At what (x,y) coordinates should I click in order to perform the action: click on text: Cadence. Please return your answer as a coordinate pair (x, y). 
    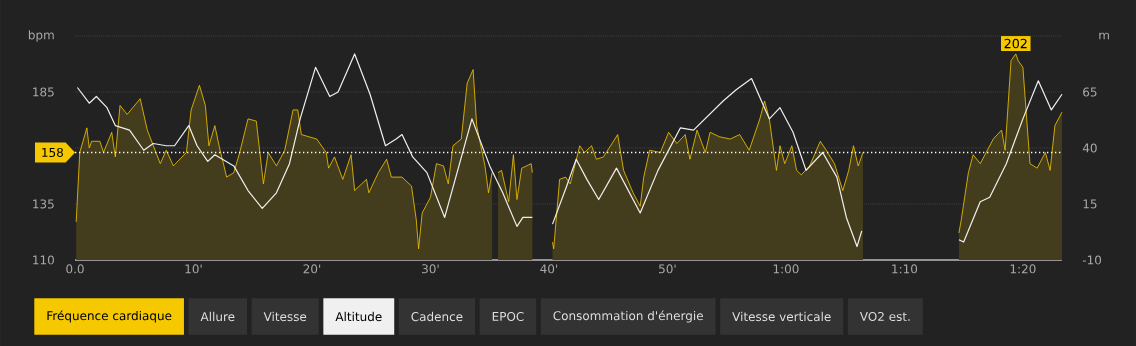
    Looking at the image, I should click on (437, 316).